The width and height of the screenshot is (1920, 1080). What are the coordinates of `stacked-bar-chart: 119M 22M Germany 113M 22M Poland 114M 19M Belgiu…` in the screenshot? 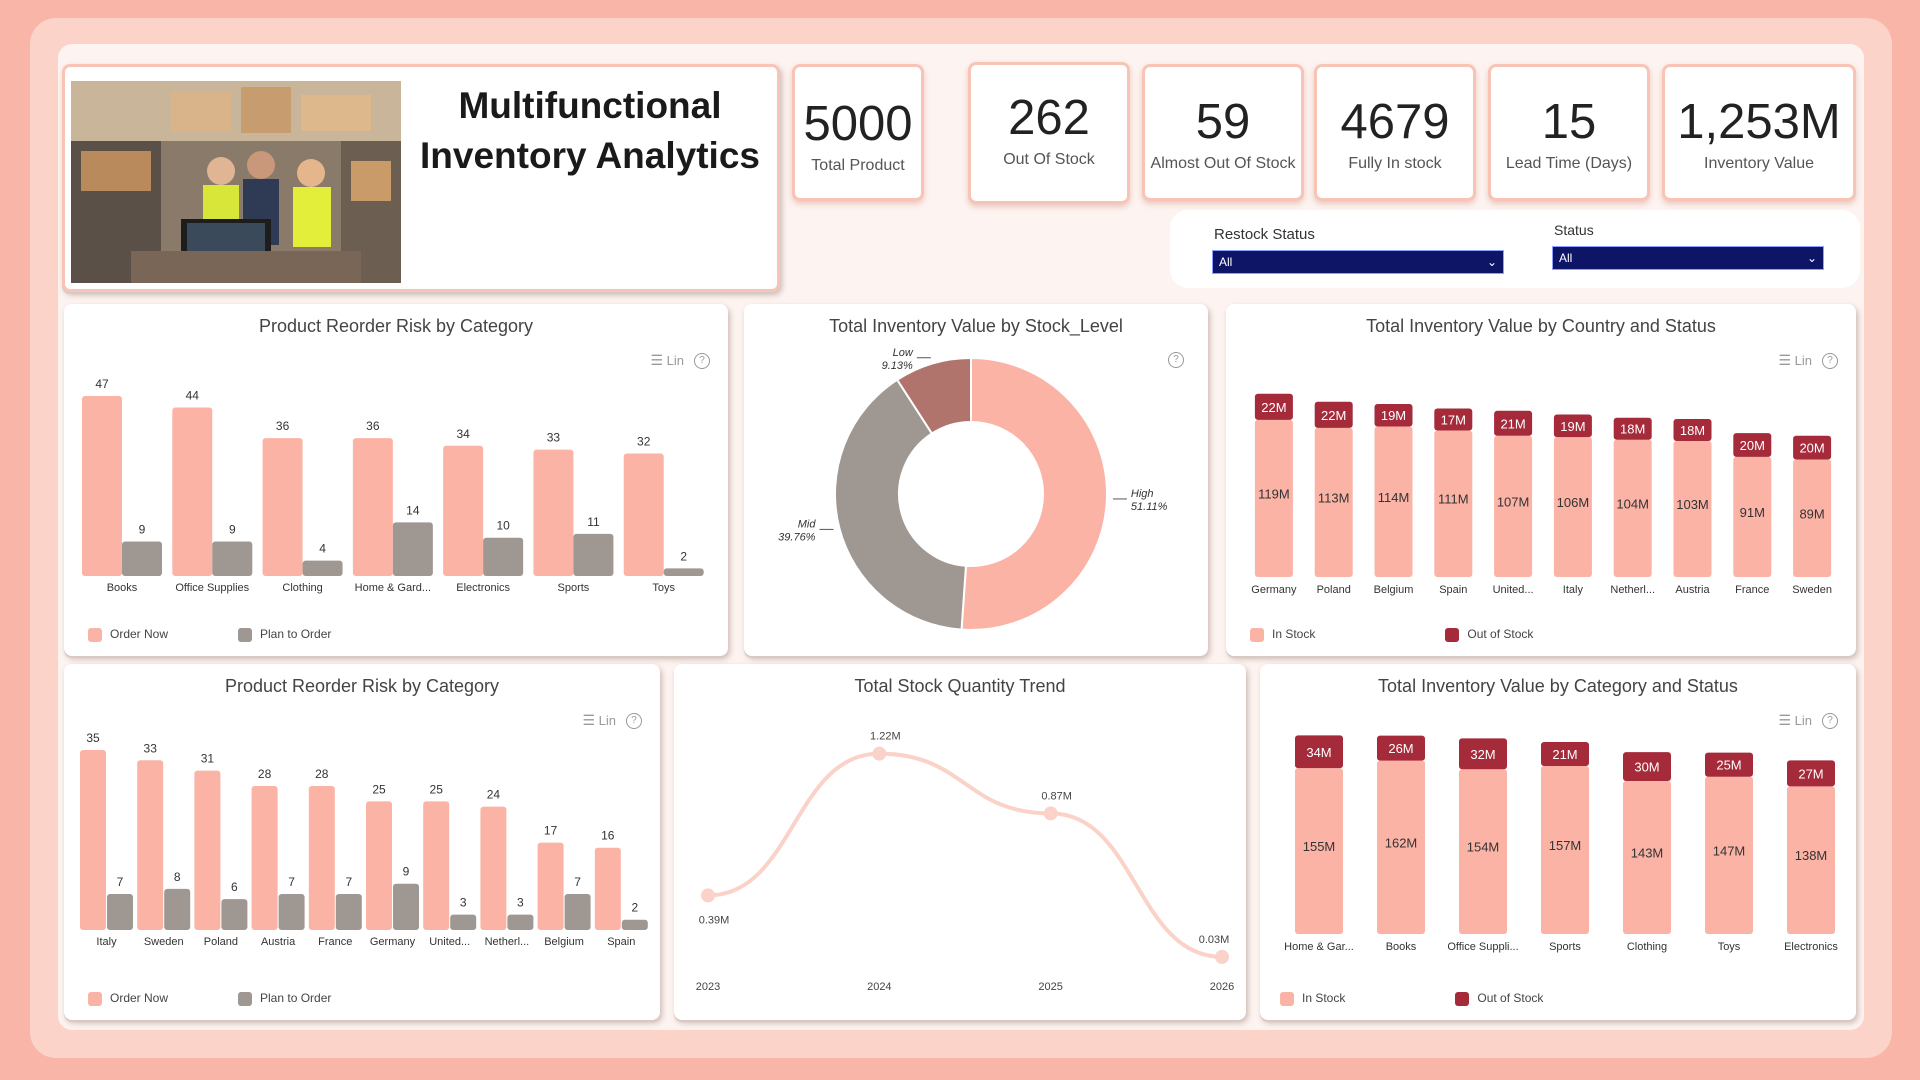 It's located at (1541, 494).